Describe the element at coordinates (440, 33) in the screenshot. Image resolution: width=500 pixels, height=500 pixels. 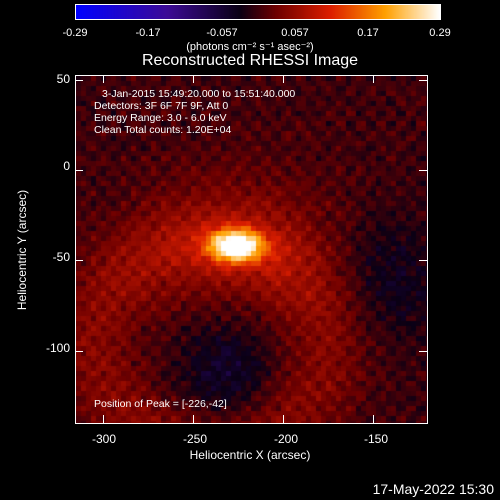
I see `colorbar-tick-label: 0.29` at that location.